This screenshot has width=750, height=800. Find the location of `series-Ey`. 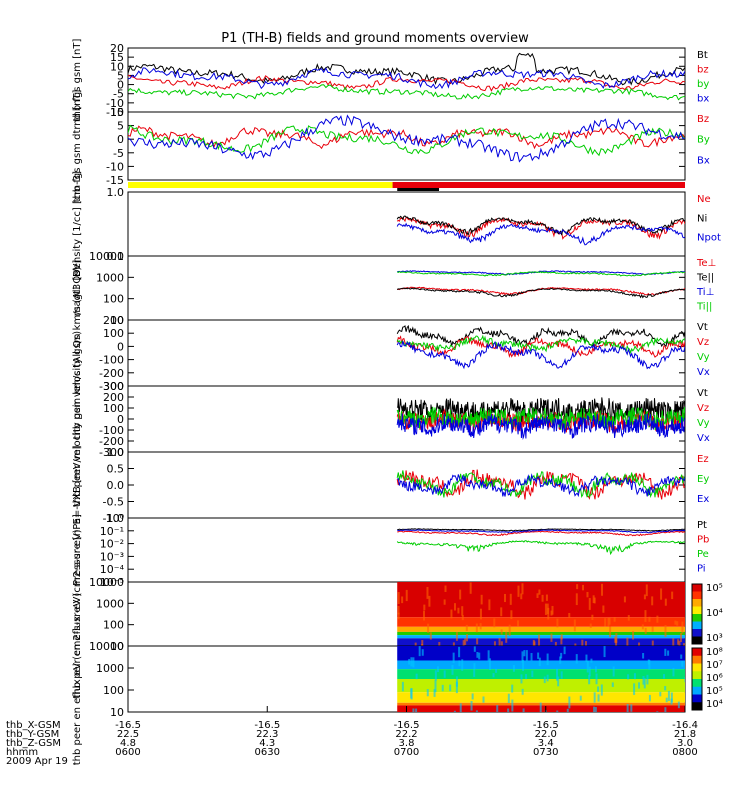

series-Ey is located at coordinates (540, 484).